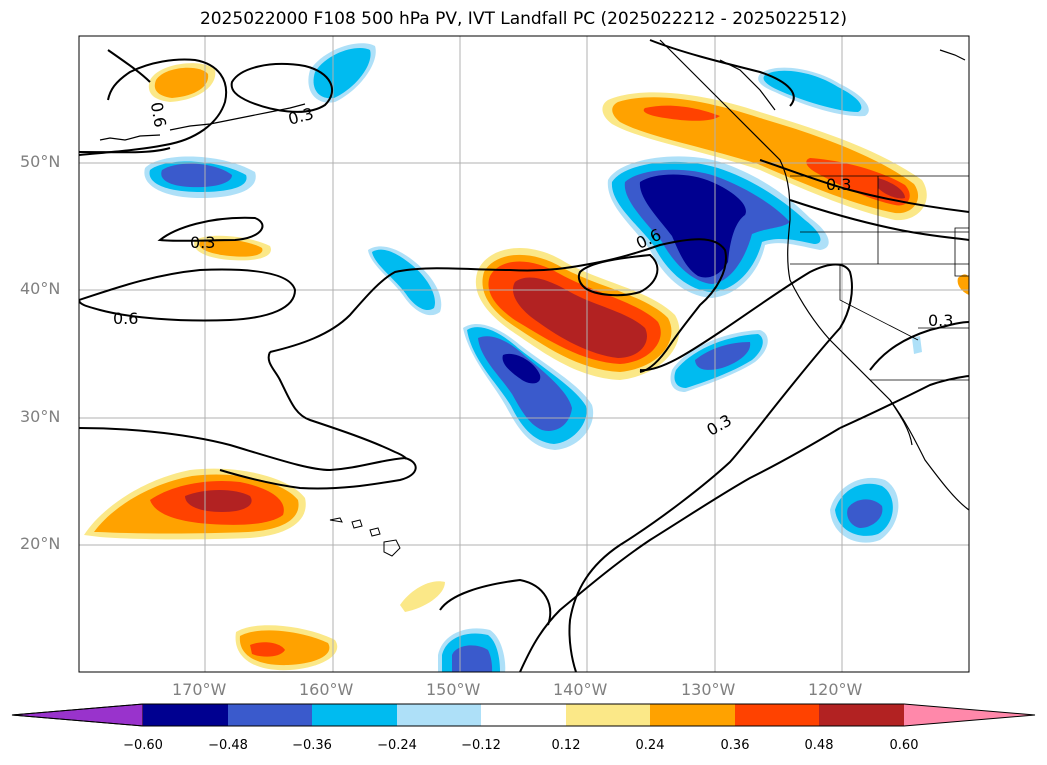 The image size is (1047, 765). I want to click on hawaii-islands, so click(365, 537).